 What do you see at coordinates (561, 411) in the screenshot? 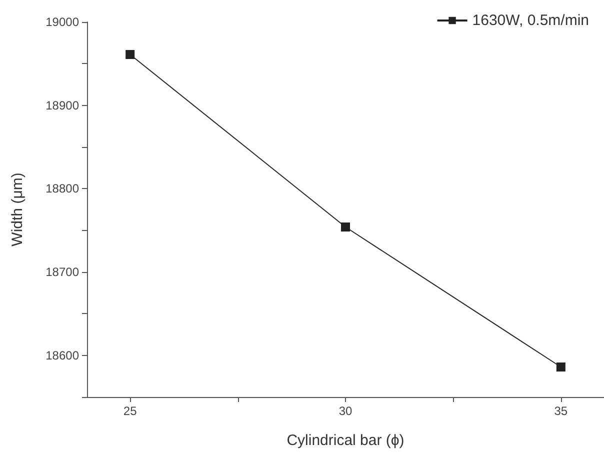
I see `x-tick-label: 35` at bounding box center [561, 411].